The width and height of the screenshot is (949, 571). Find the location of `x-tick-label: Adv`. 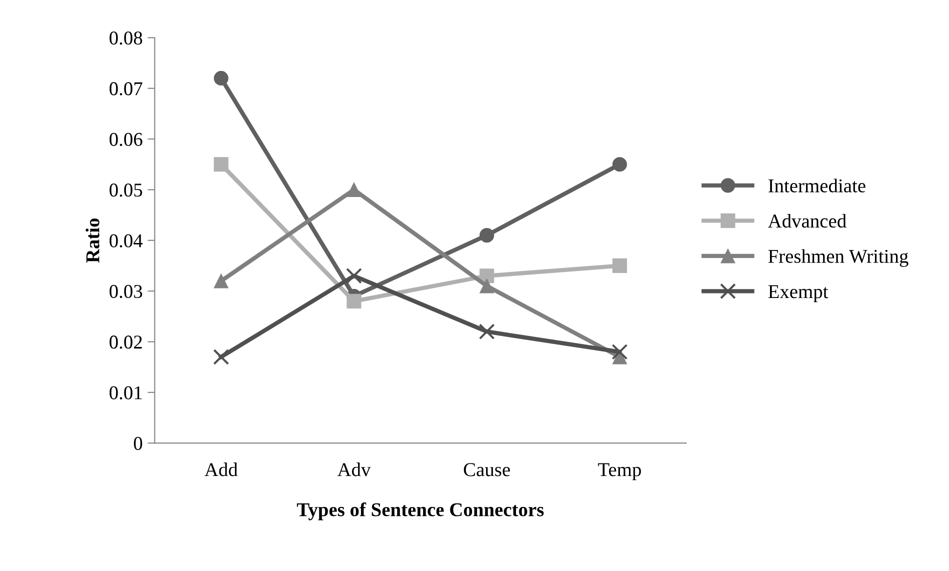

x-tick-label: Adv is located at coordinates (354, 469).